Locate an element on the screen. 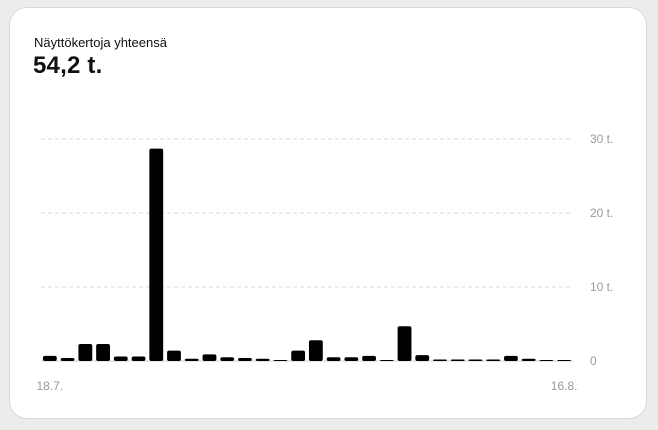 The image size is (658, 430). y-tick-label: 0 is located at coordinates (593, 361).